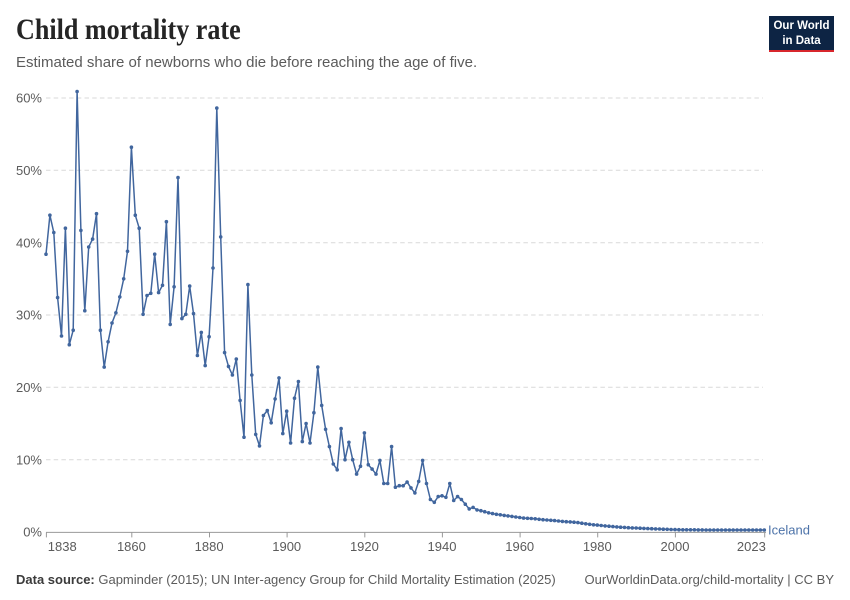  Describe the element at coordinates (29, 459) in the screenshot. I see `svg-text: 10%` at that location.